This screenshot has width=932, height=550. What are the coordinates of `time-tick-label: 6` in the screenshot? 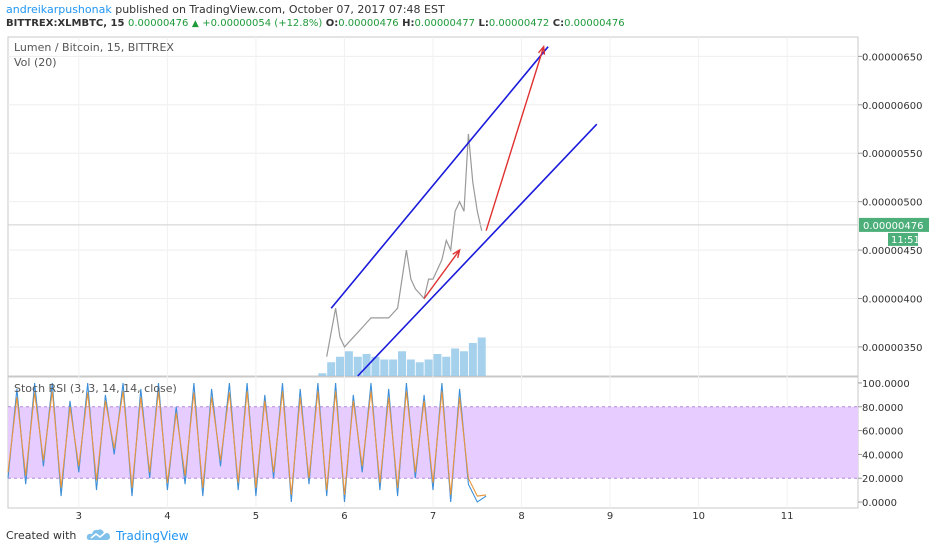 It's located at (344, 515).